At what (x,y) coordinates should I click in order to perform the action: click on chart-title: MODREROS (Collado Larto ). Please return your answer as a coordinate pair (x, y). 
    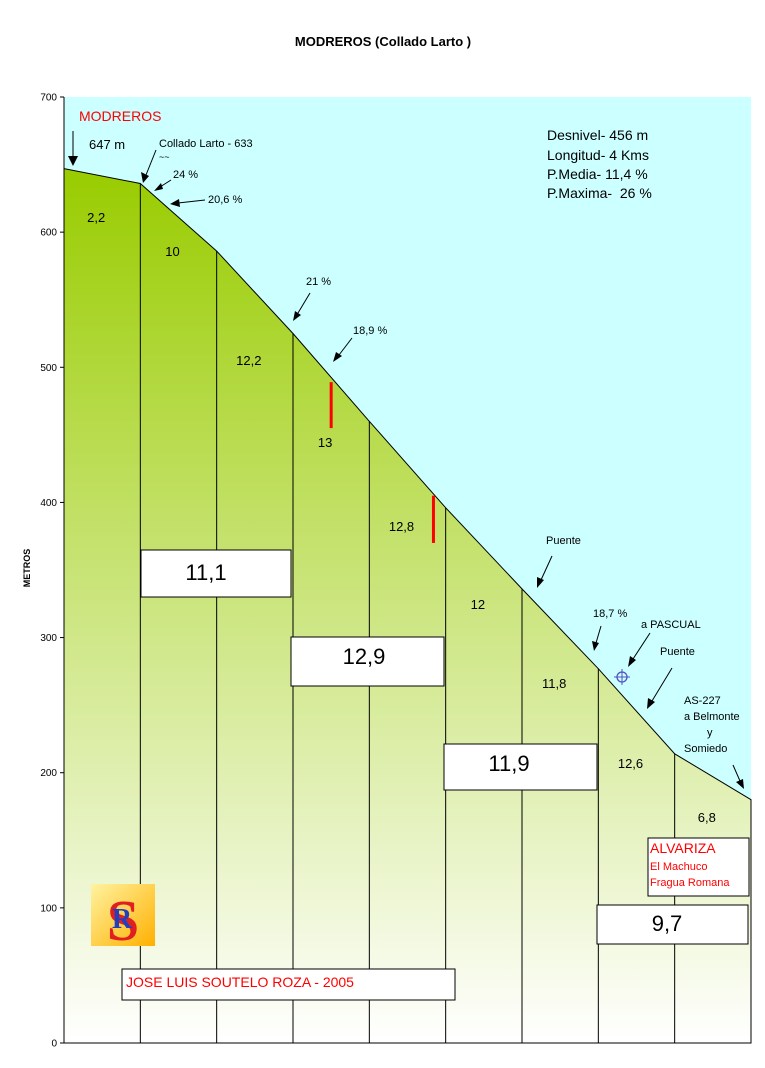
    Looking at the image, I should click on (383, 41).